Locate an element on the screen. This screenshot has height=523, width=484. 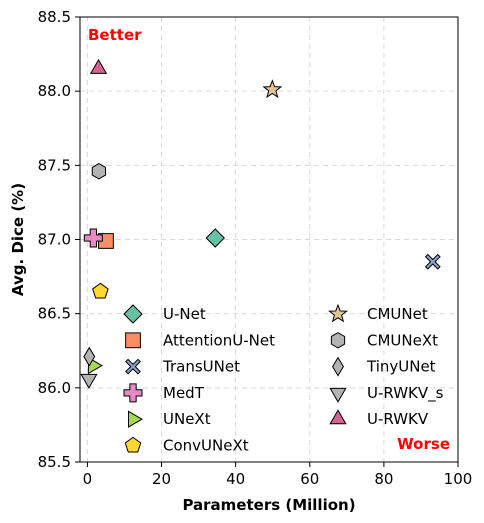
point-u-net is located at coordinates (215, 238).